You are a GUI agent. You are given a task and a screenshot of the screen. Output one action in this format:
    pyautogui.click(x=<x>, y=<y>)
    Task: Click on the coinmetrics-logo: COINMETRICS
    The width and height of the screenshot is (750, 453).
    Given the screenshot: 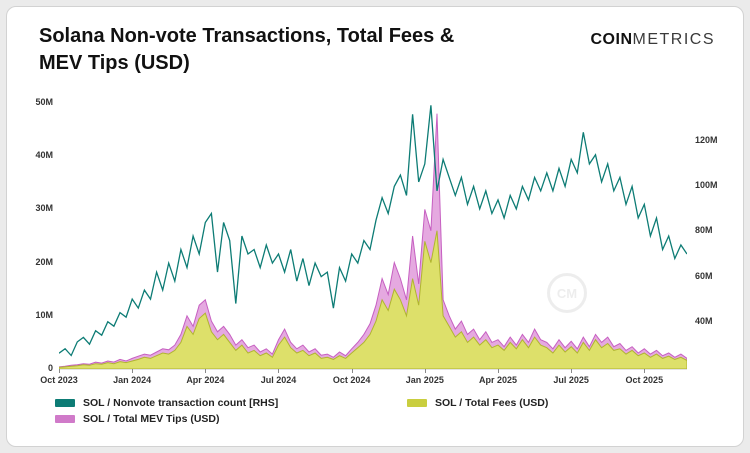 What is the action you would take?
    pyautogui.click(x=653, y=40)
    